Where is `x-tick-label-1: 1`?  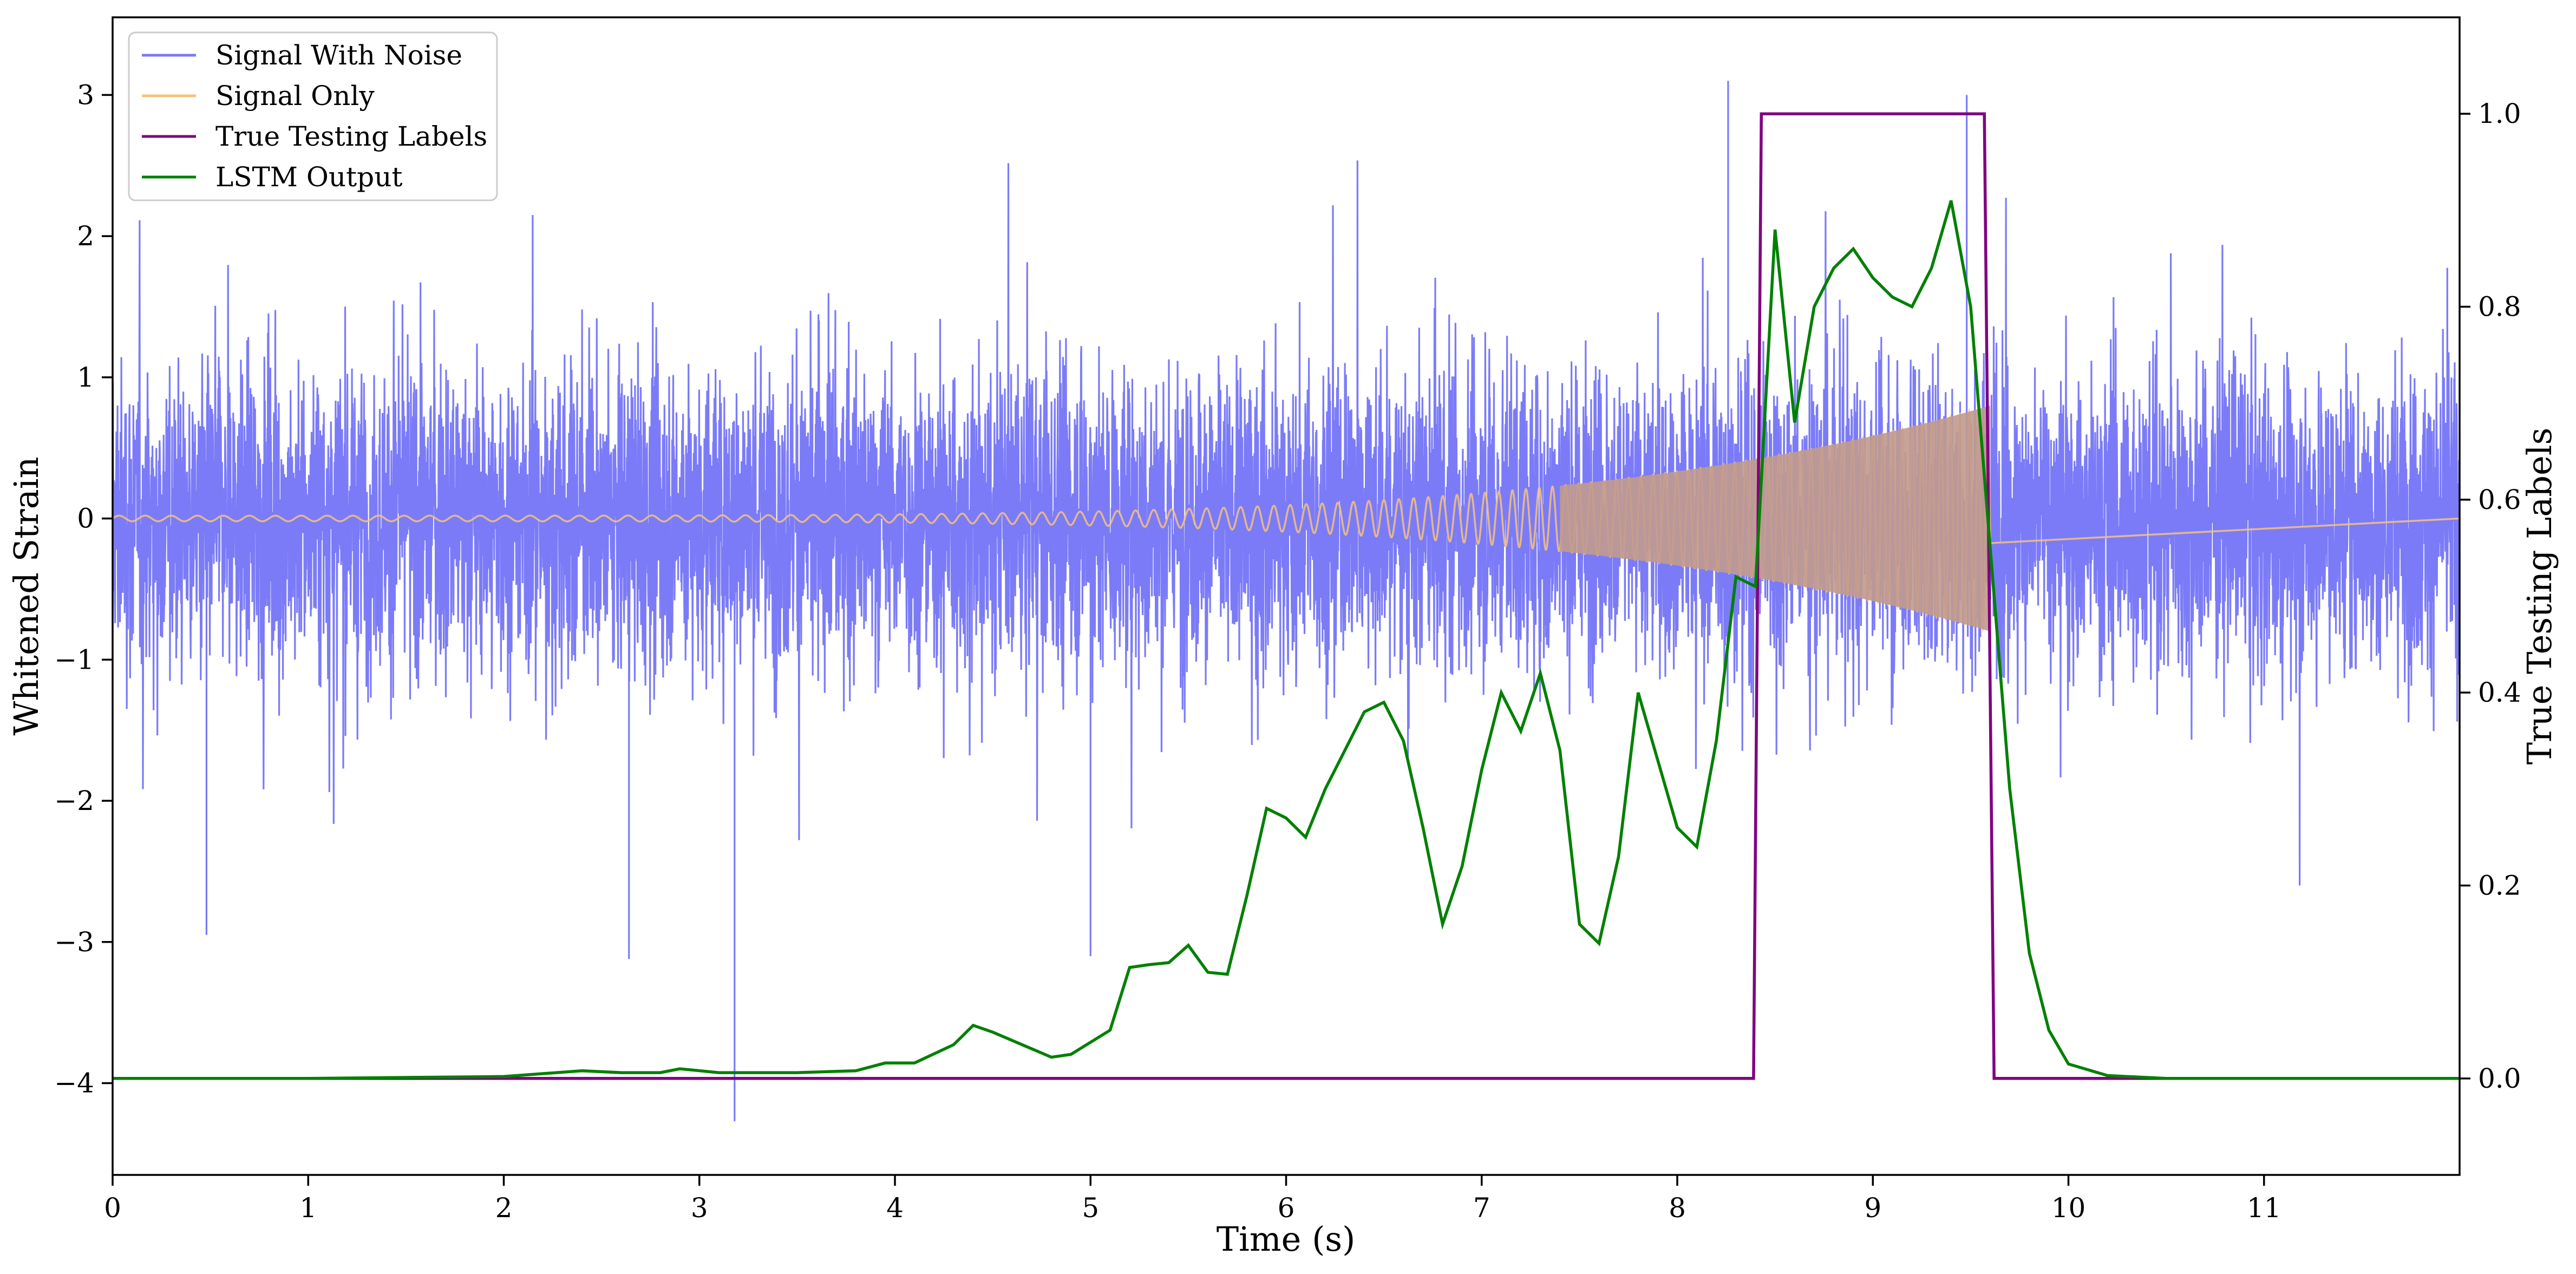 x-tick-label-1: 1 is located at coordinates (308, 1208).